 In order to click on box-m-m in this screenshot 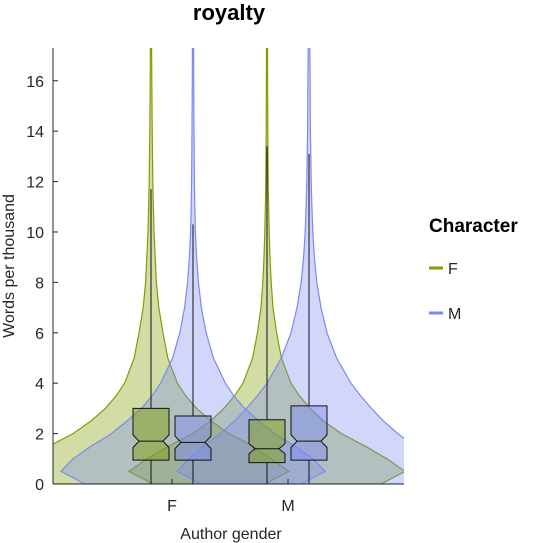, I will do `click(309, 433)`.